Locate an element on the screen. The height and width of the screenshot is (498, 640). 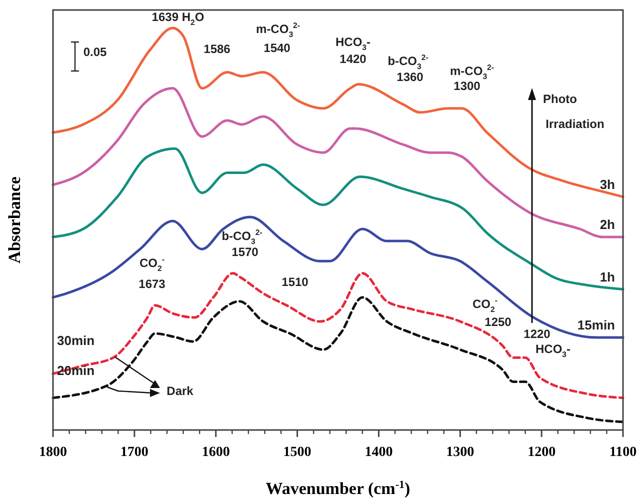
annotation: 1300 is located at coordinates (467, 86).